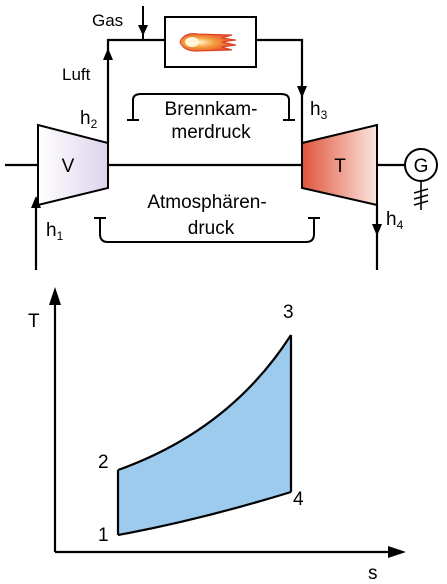  I want to click on combustion-pressure-line1: Brennkam-, so click(211, 109).